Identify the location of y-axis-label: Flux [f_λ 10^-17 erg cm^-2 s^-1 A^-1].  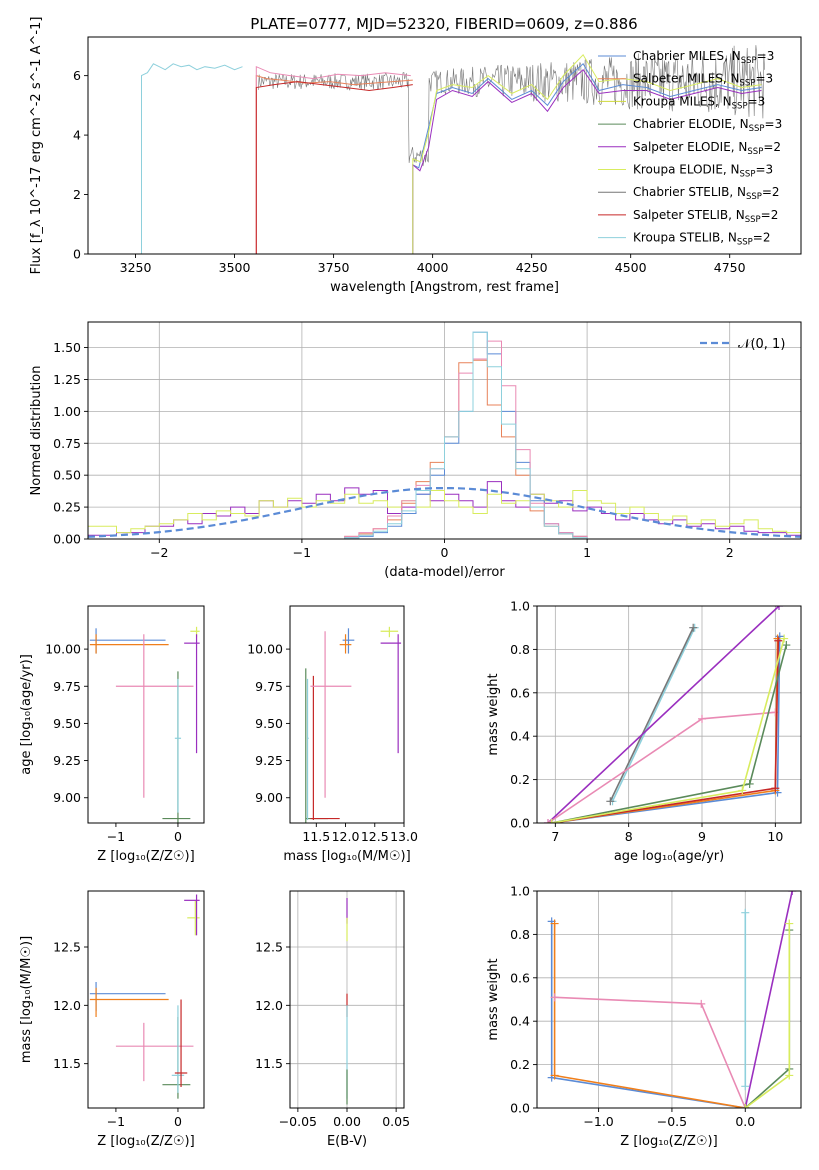
(36, 146).